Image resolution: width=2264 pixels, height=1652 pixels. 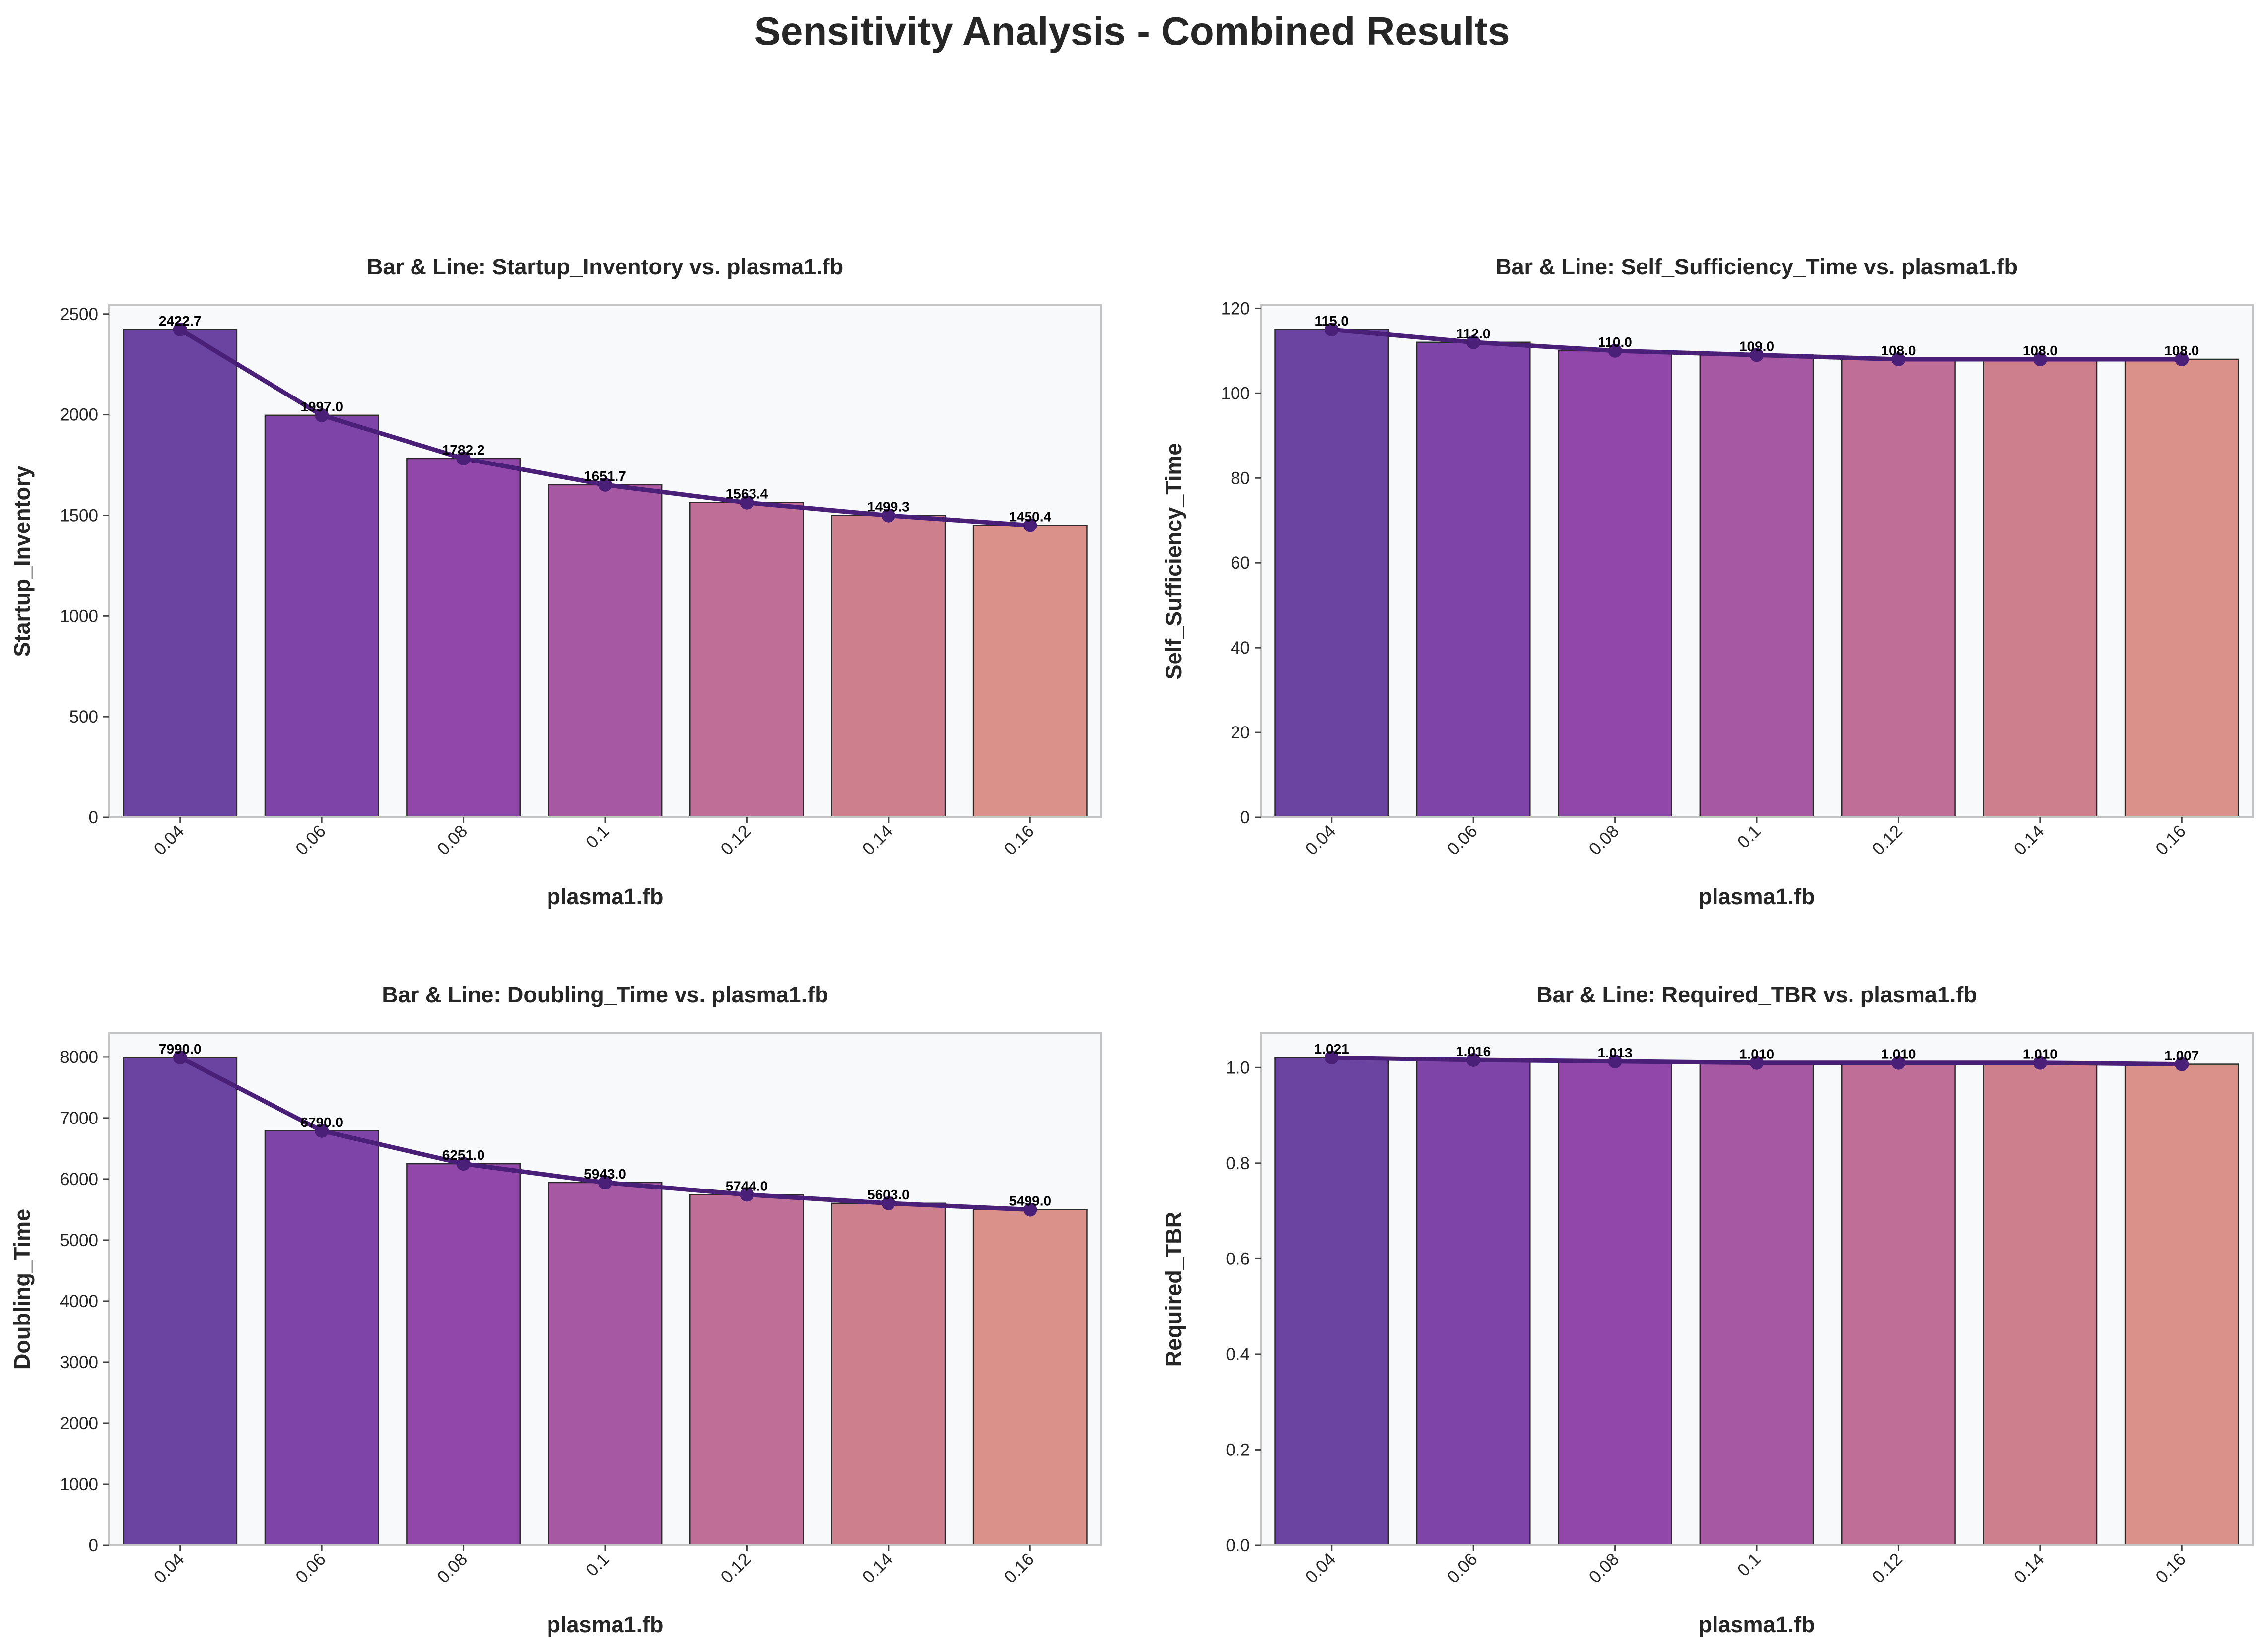 What do you see at coordinates (79, 1362) in the screenshot?
I see `y-tick-label: 3000` at bounding box center [79, 1362].